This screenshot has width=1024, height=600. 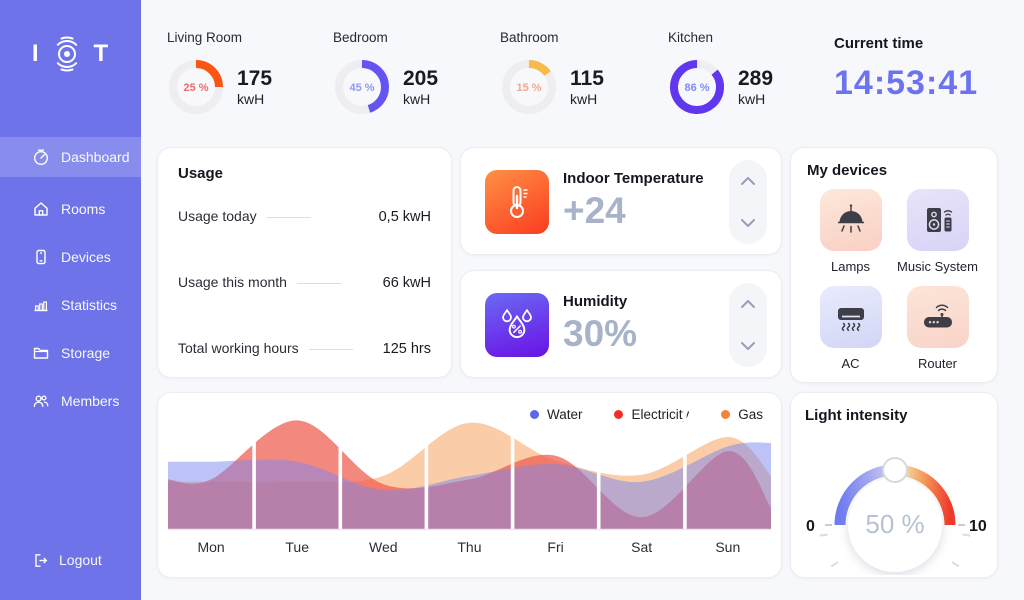 I want to click on device-ac: AC, so click(x=850, y=328).